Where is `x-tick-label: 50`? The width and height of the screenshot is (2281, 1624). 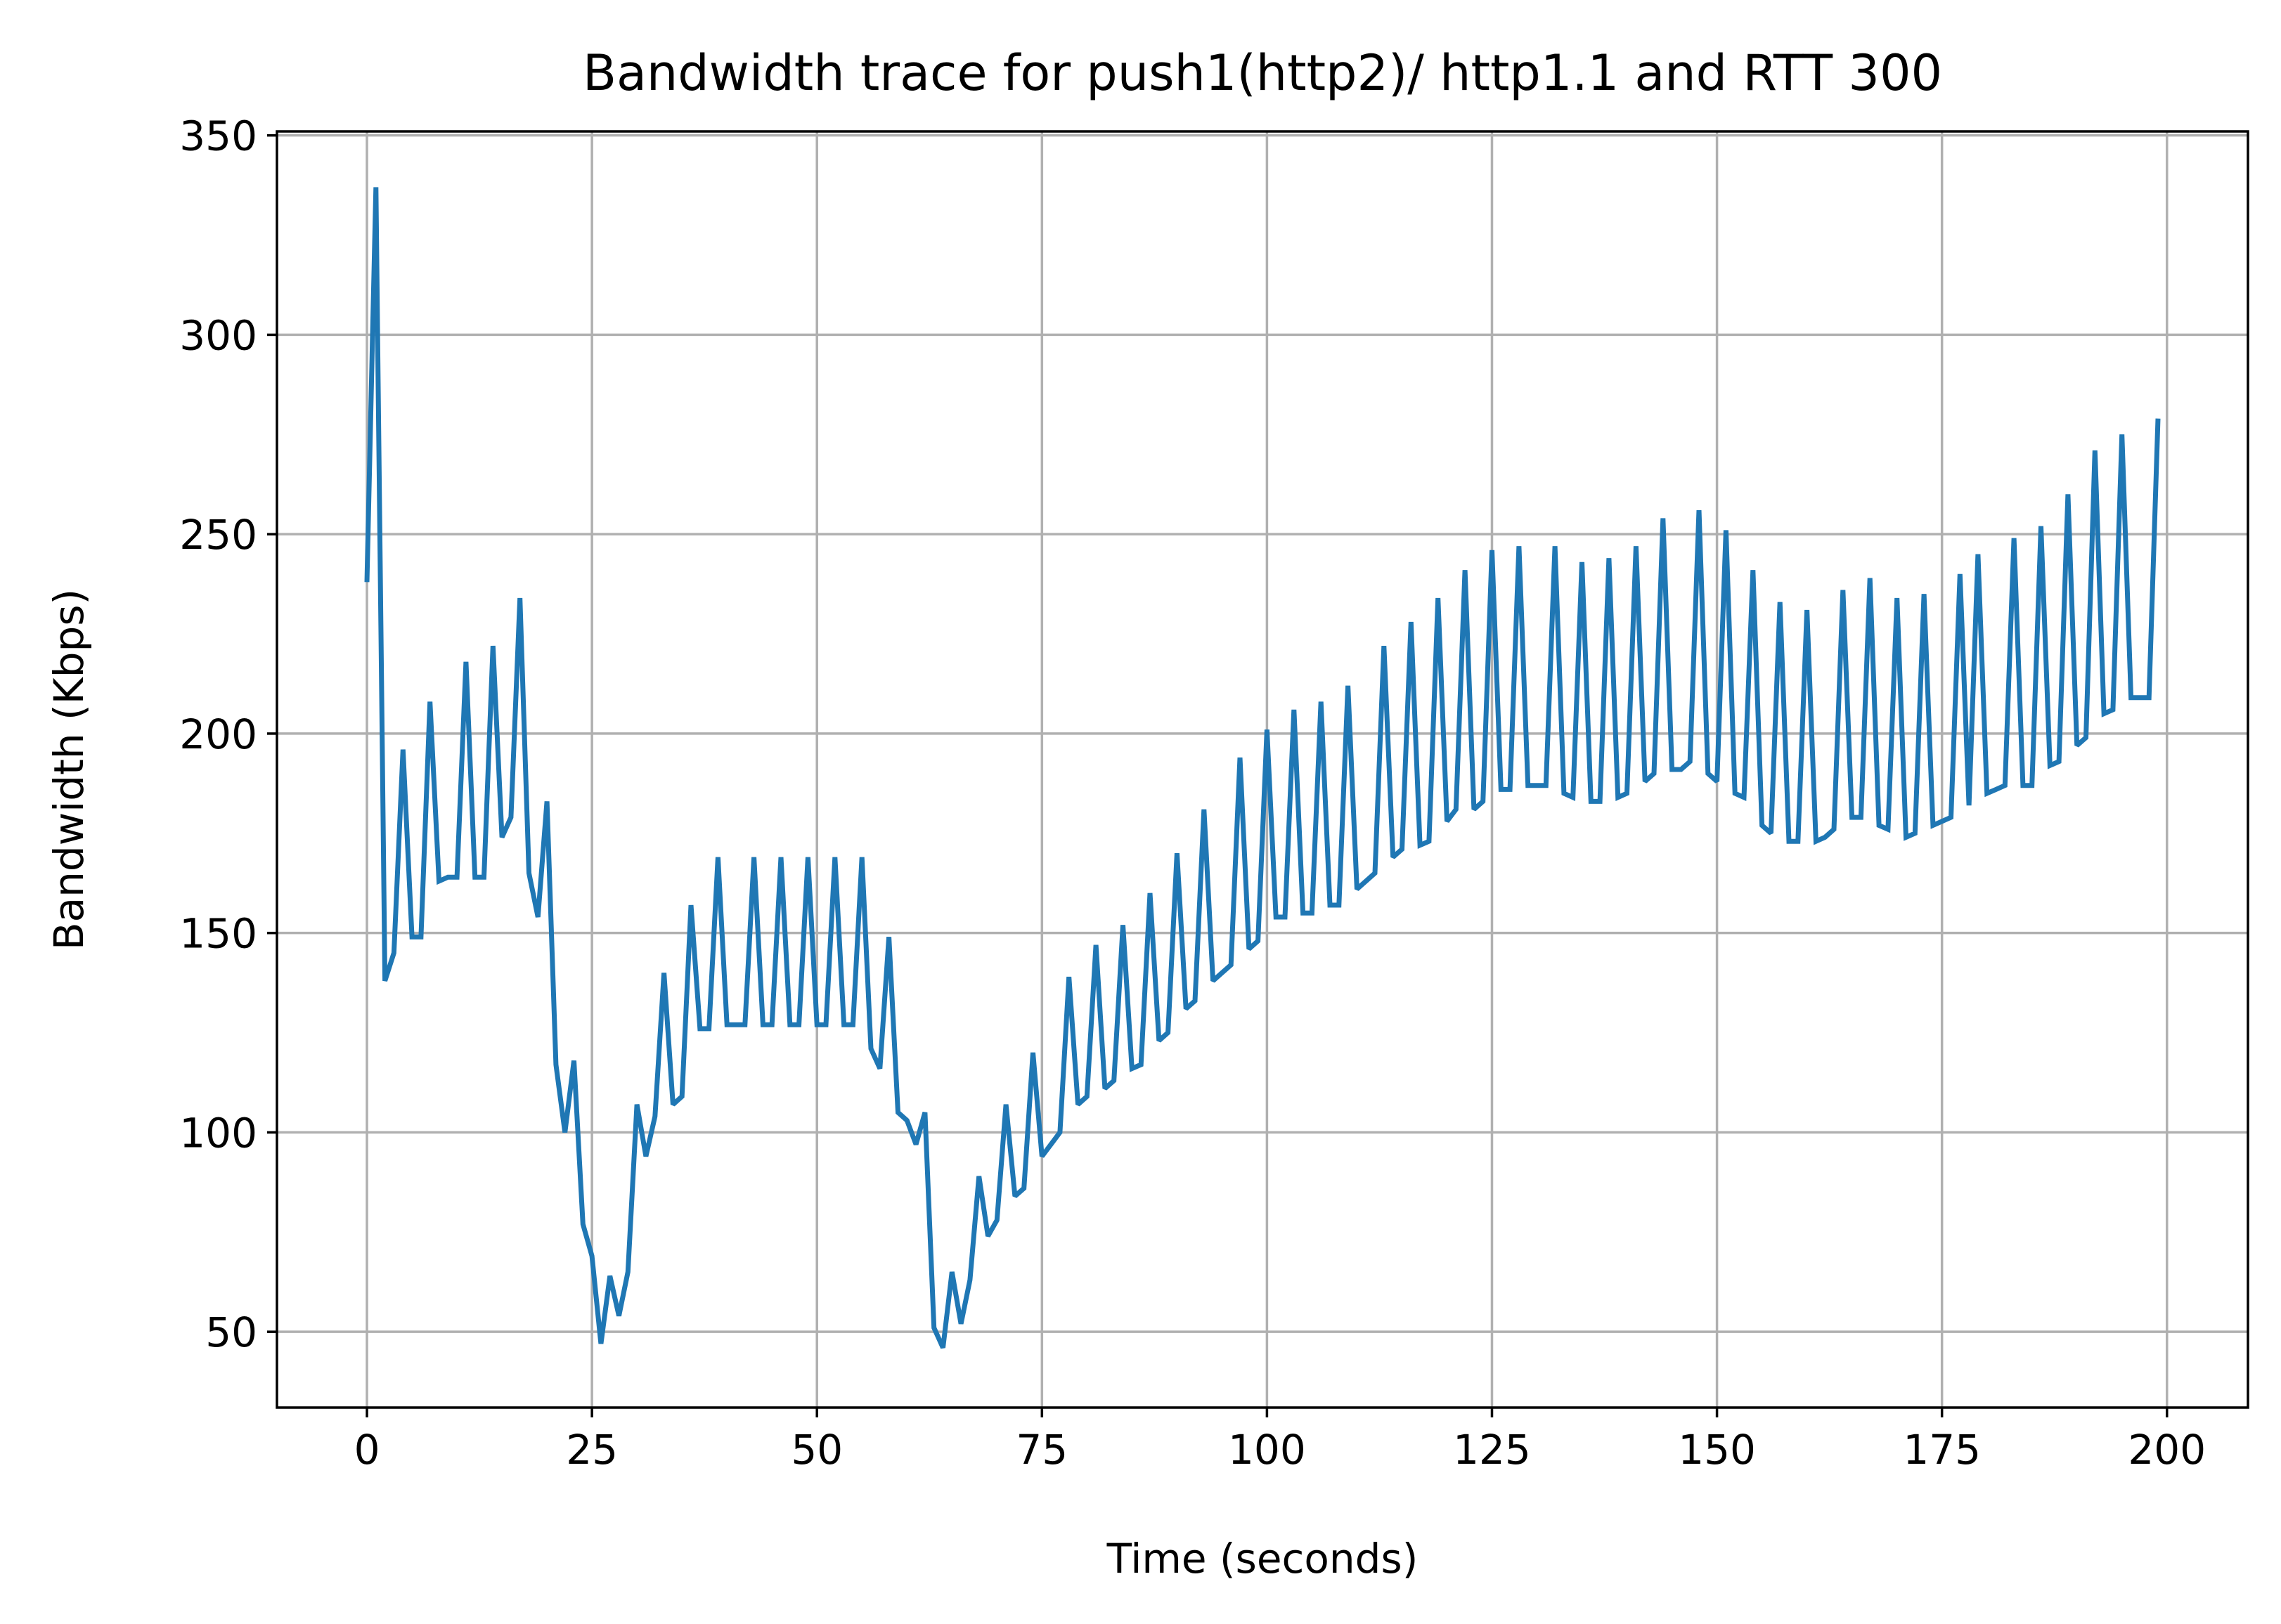 x-tick-label: 50 is located at coordinates (817, 1450).